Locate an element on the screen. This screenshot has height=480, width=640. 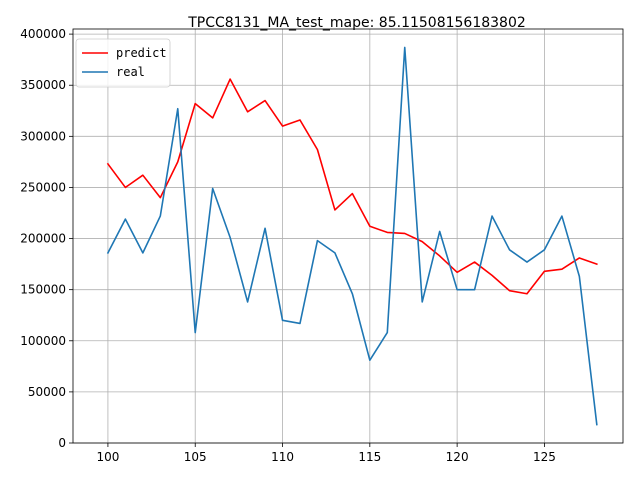
x-tick-label: 110 is located at coordinates (282, 457).